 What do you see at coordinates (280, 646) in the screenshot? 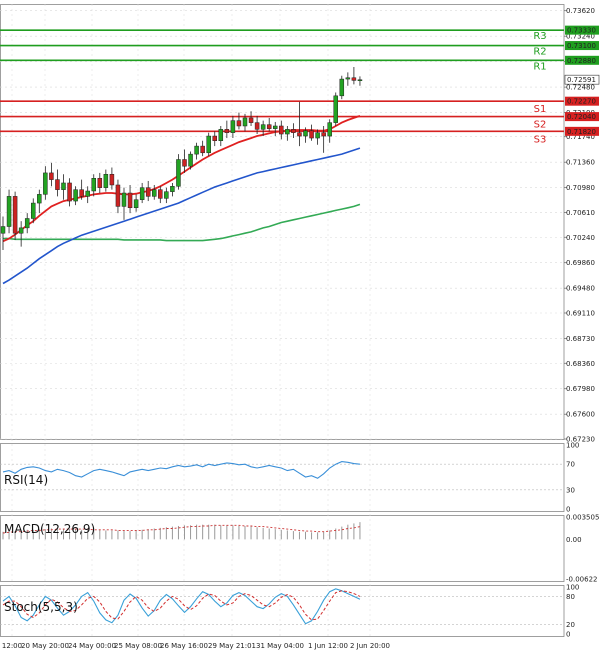
I see `time-tick-label: 31 May 04:00` at bounding box center [280, 646].